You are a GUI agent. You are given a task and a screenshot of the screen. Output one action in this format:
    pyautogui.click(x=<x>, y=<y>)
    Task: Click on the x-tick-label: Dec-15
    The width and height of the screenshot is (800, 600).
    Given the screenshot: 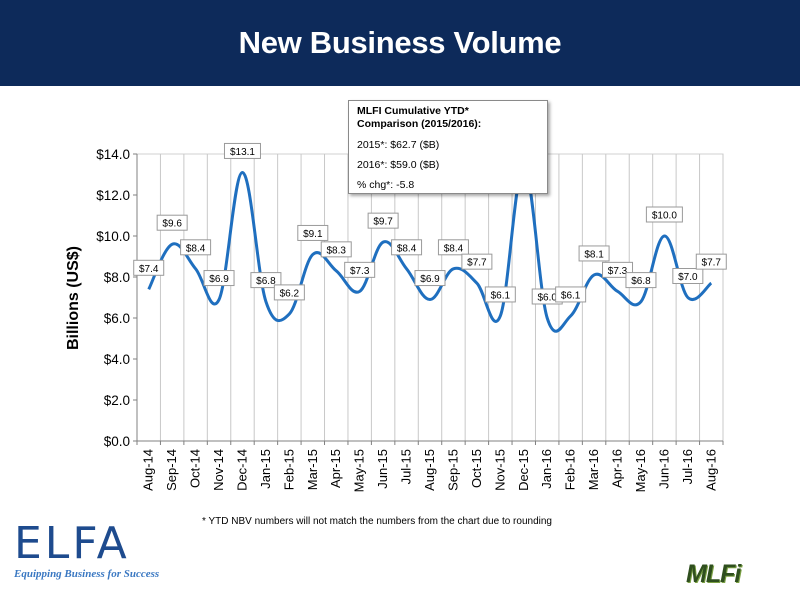 What is the action you would take?
    pyautogui.click(x=523, y=470)
    